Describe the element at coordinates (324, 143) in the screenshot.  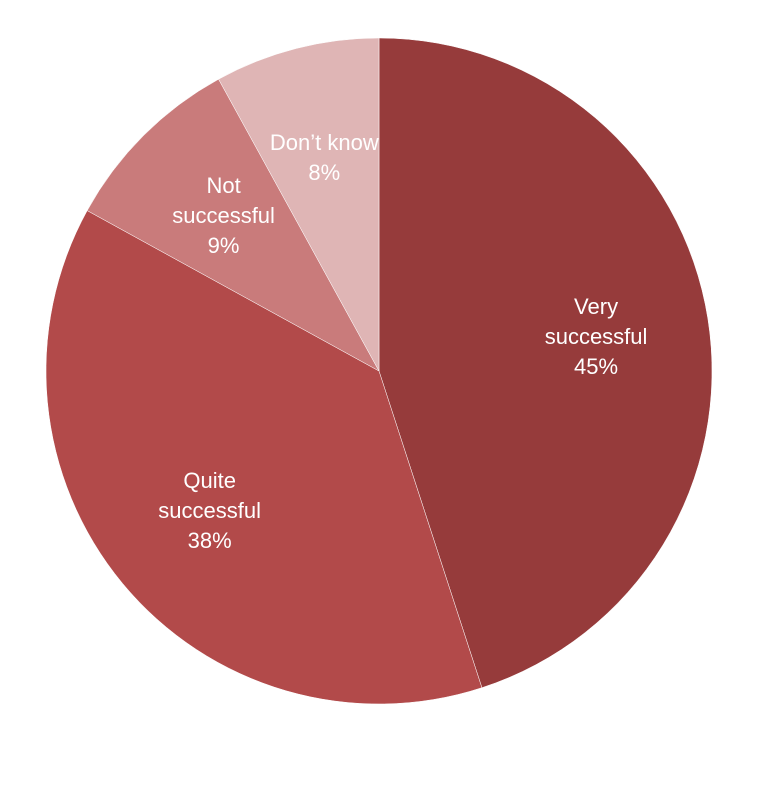
I see `category-label: Don’t know` at that location.